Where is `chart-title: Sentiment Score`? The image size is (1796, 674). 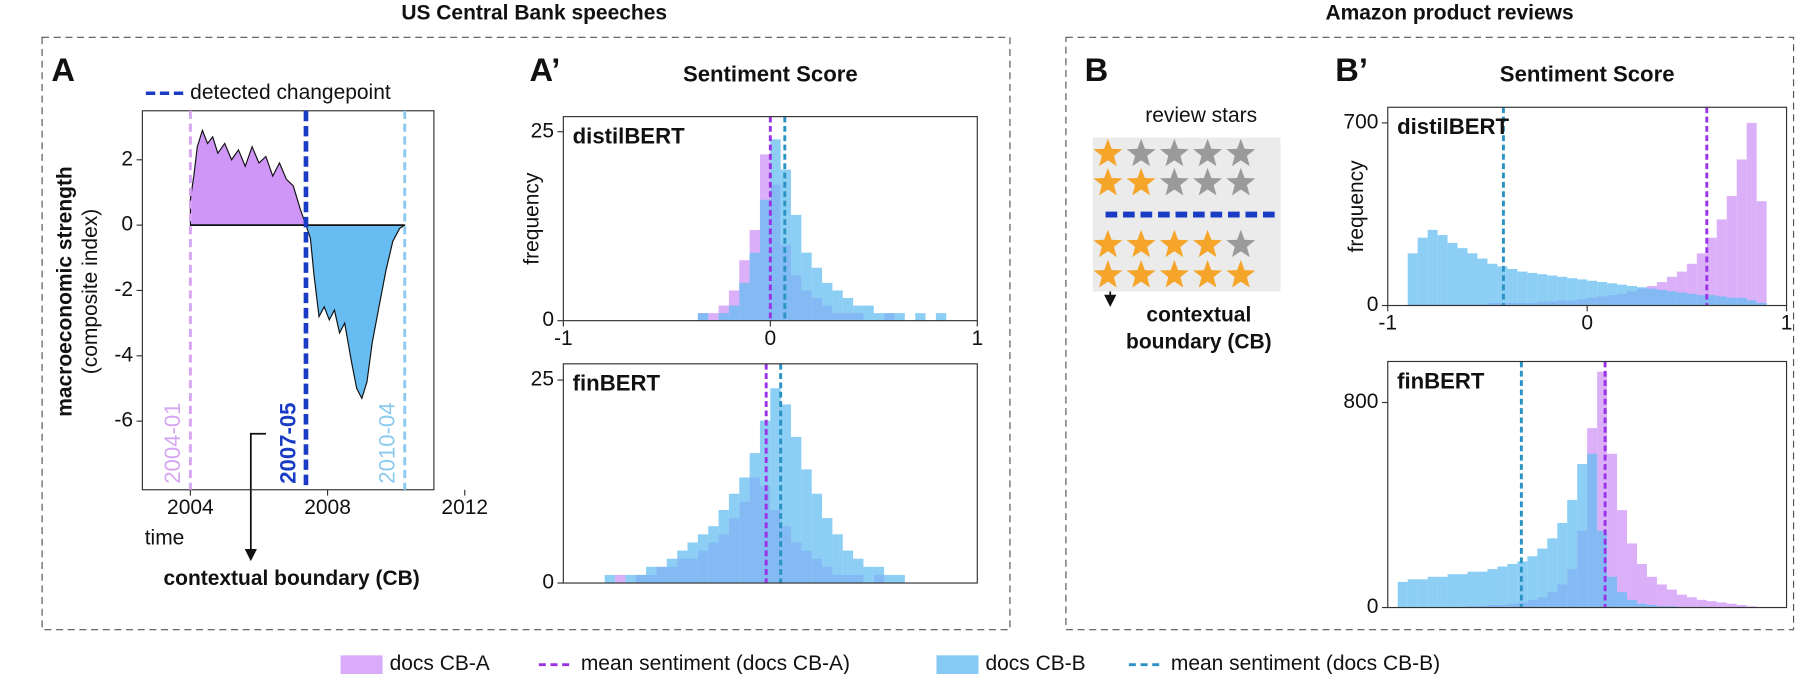
chart-title: Sentiment Score is located at coordinates (770, 74).